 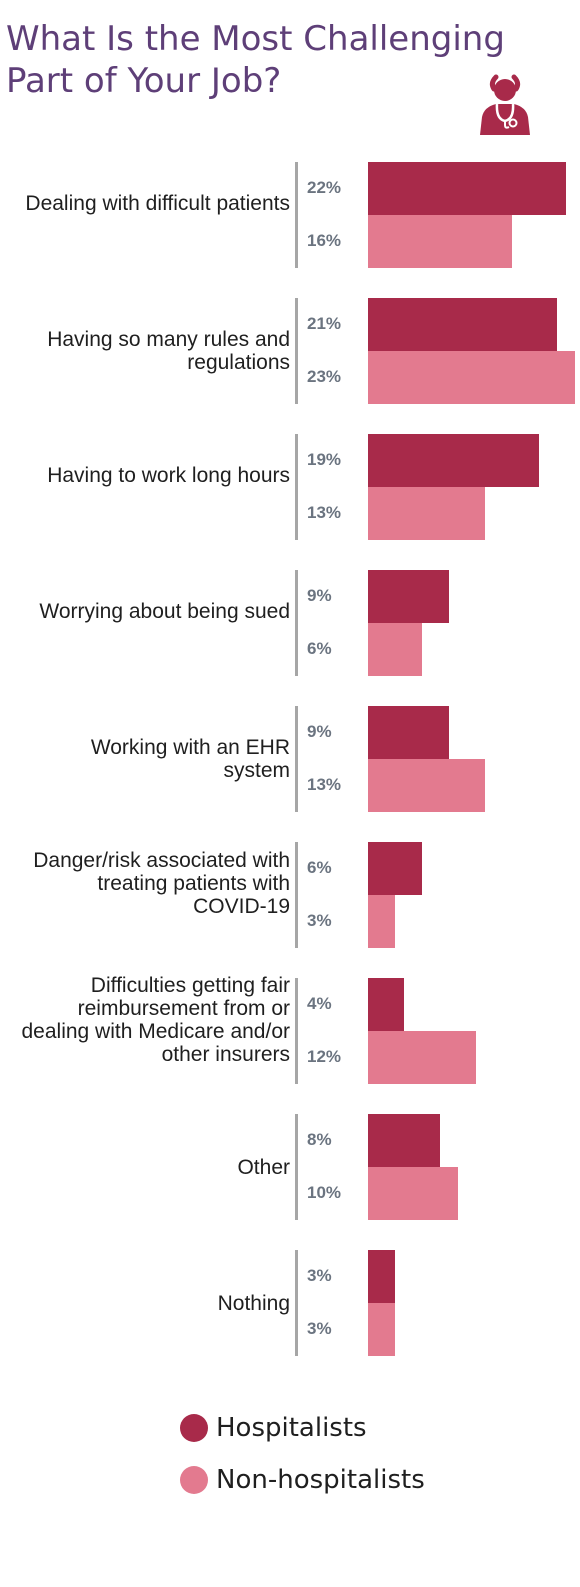 I want to click on data-label: 16%, so click(x=324, y=240).